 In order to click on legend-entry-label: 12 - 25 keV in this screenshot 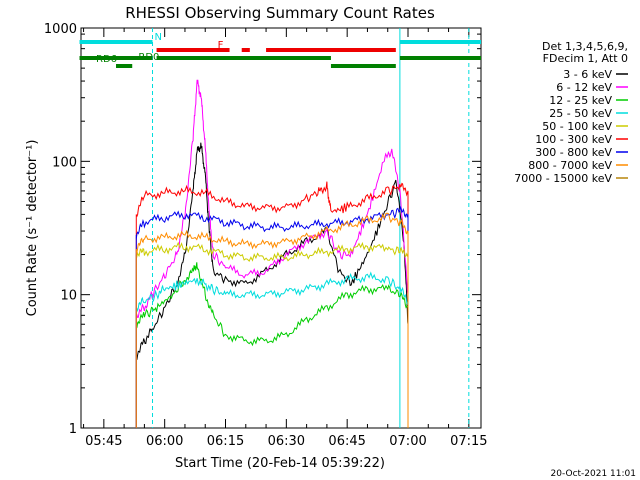, I will do `click(580, 100)`.